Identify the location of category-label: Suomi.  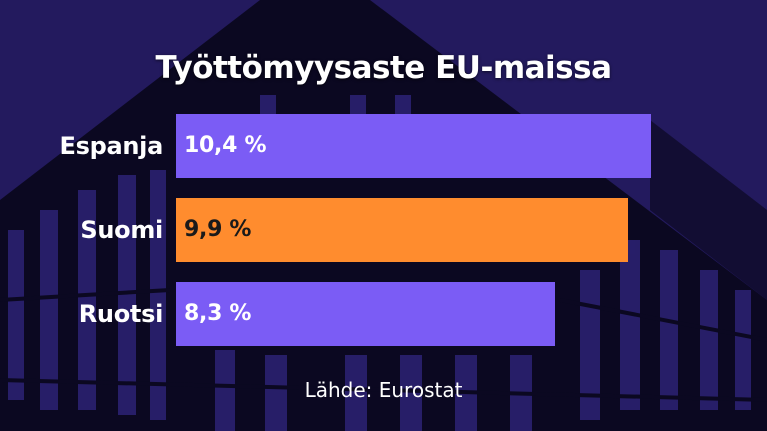
(121, 230).